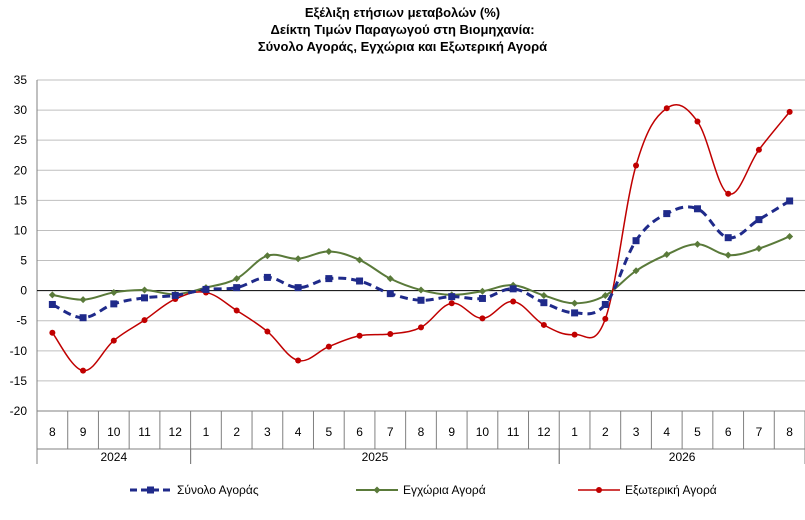  What do you see at coordinates (21, 170) in the screenshot?
I see `y-tick-label: 20` at bounding box center [21, 170].